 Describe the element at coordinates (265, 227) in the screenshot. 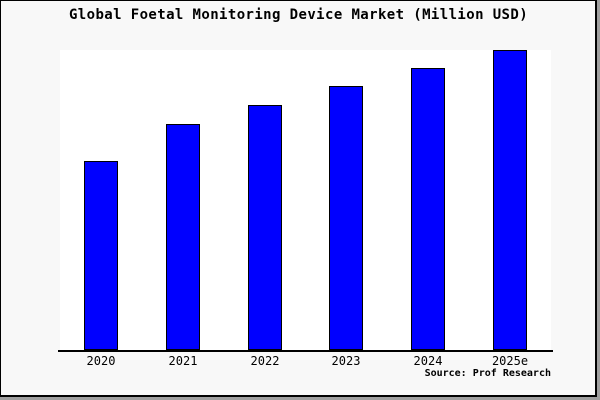

I see `bar-2022` at that location.